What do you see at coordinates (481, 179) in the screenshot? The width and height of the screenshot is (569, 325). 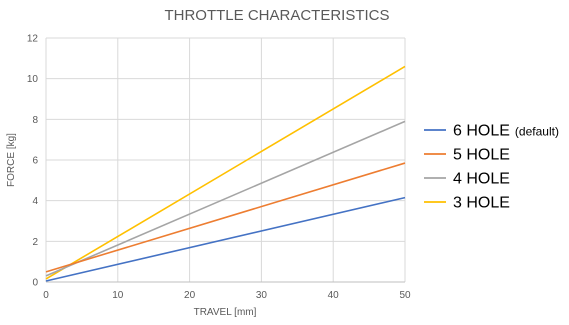 I see `legend-label: 4 HOLE` at bounding box center [481, 179].